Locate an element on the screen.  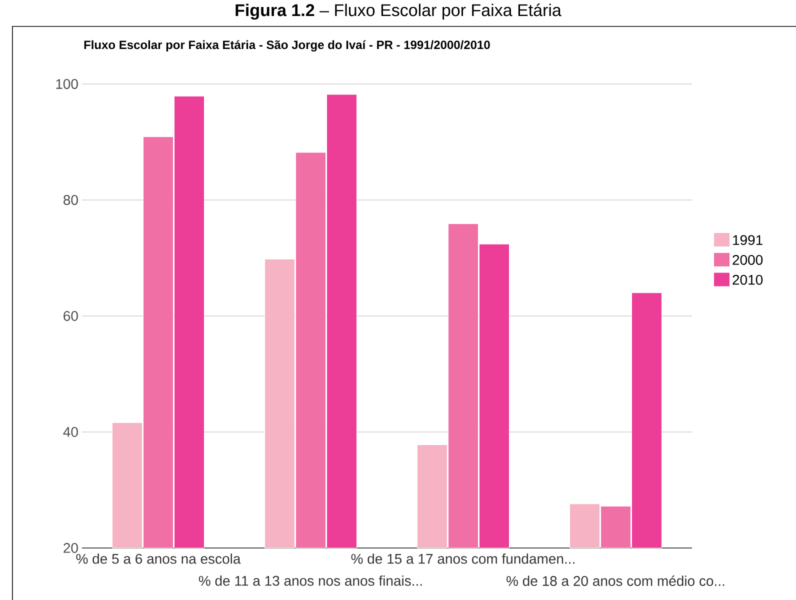
y-tick-label: 100 is located at coordinates (67, 84).